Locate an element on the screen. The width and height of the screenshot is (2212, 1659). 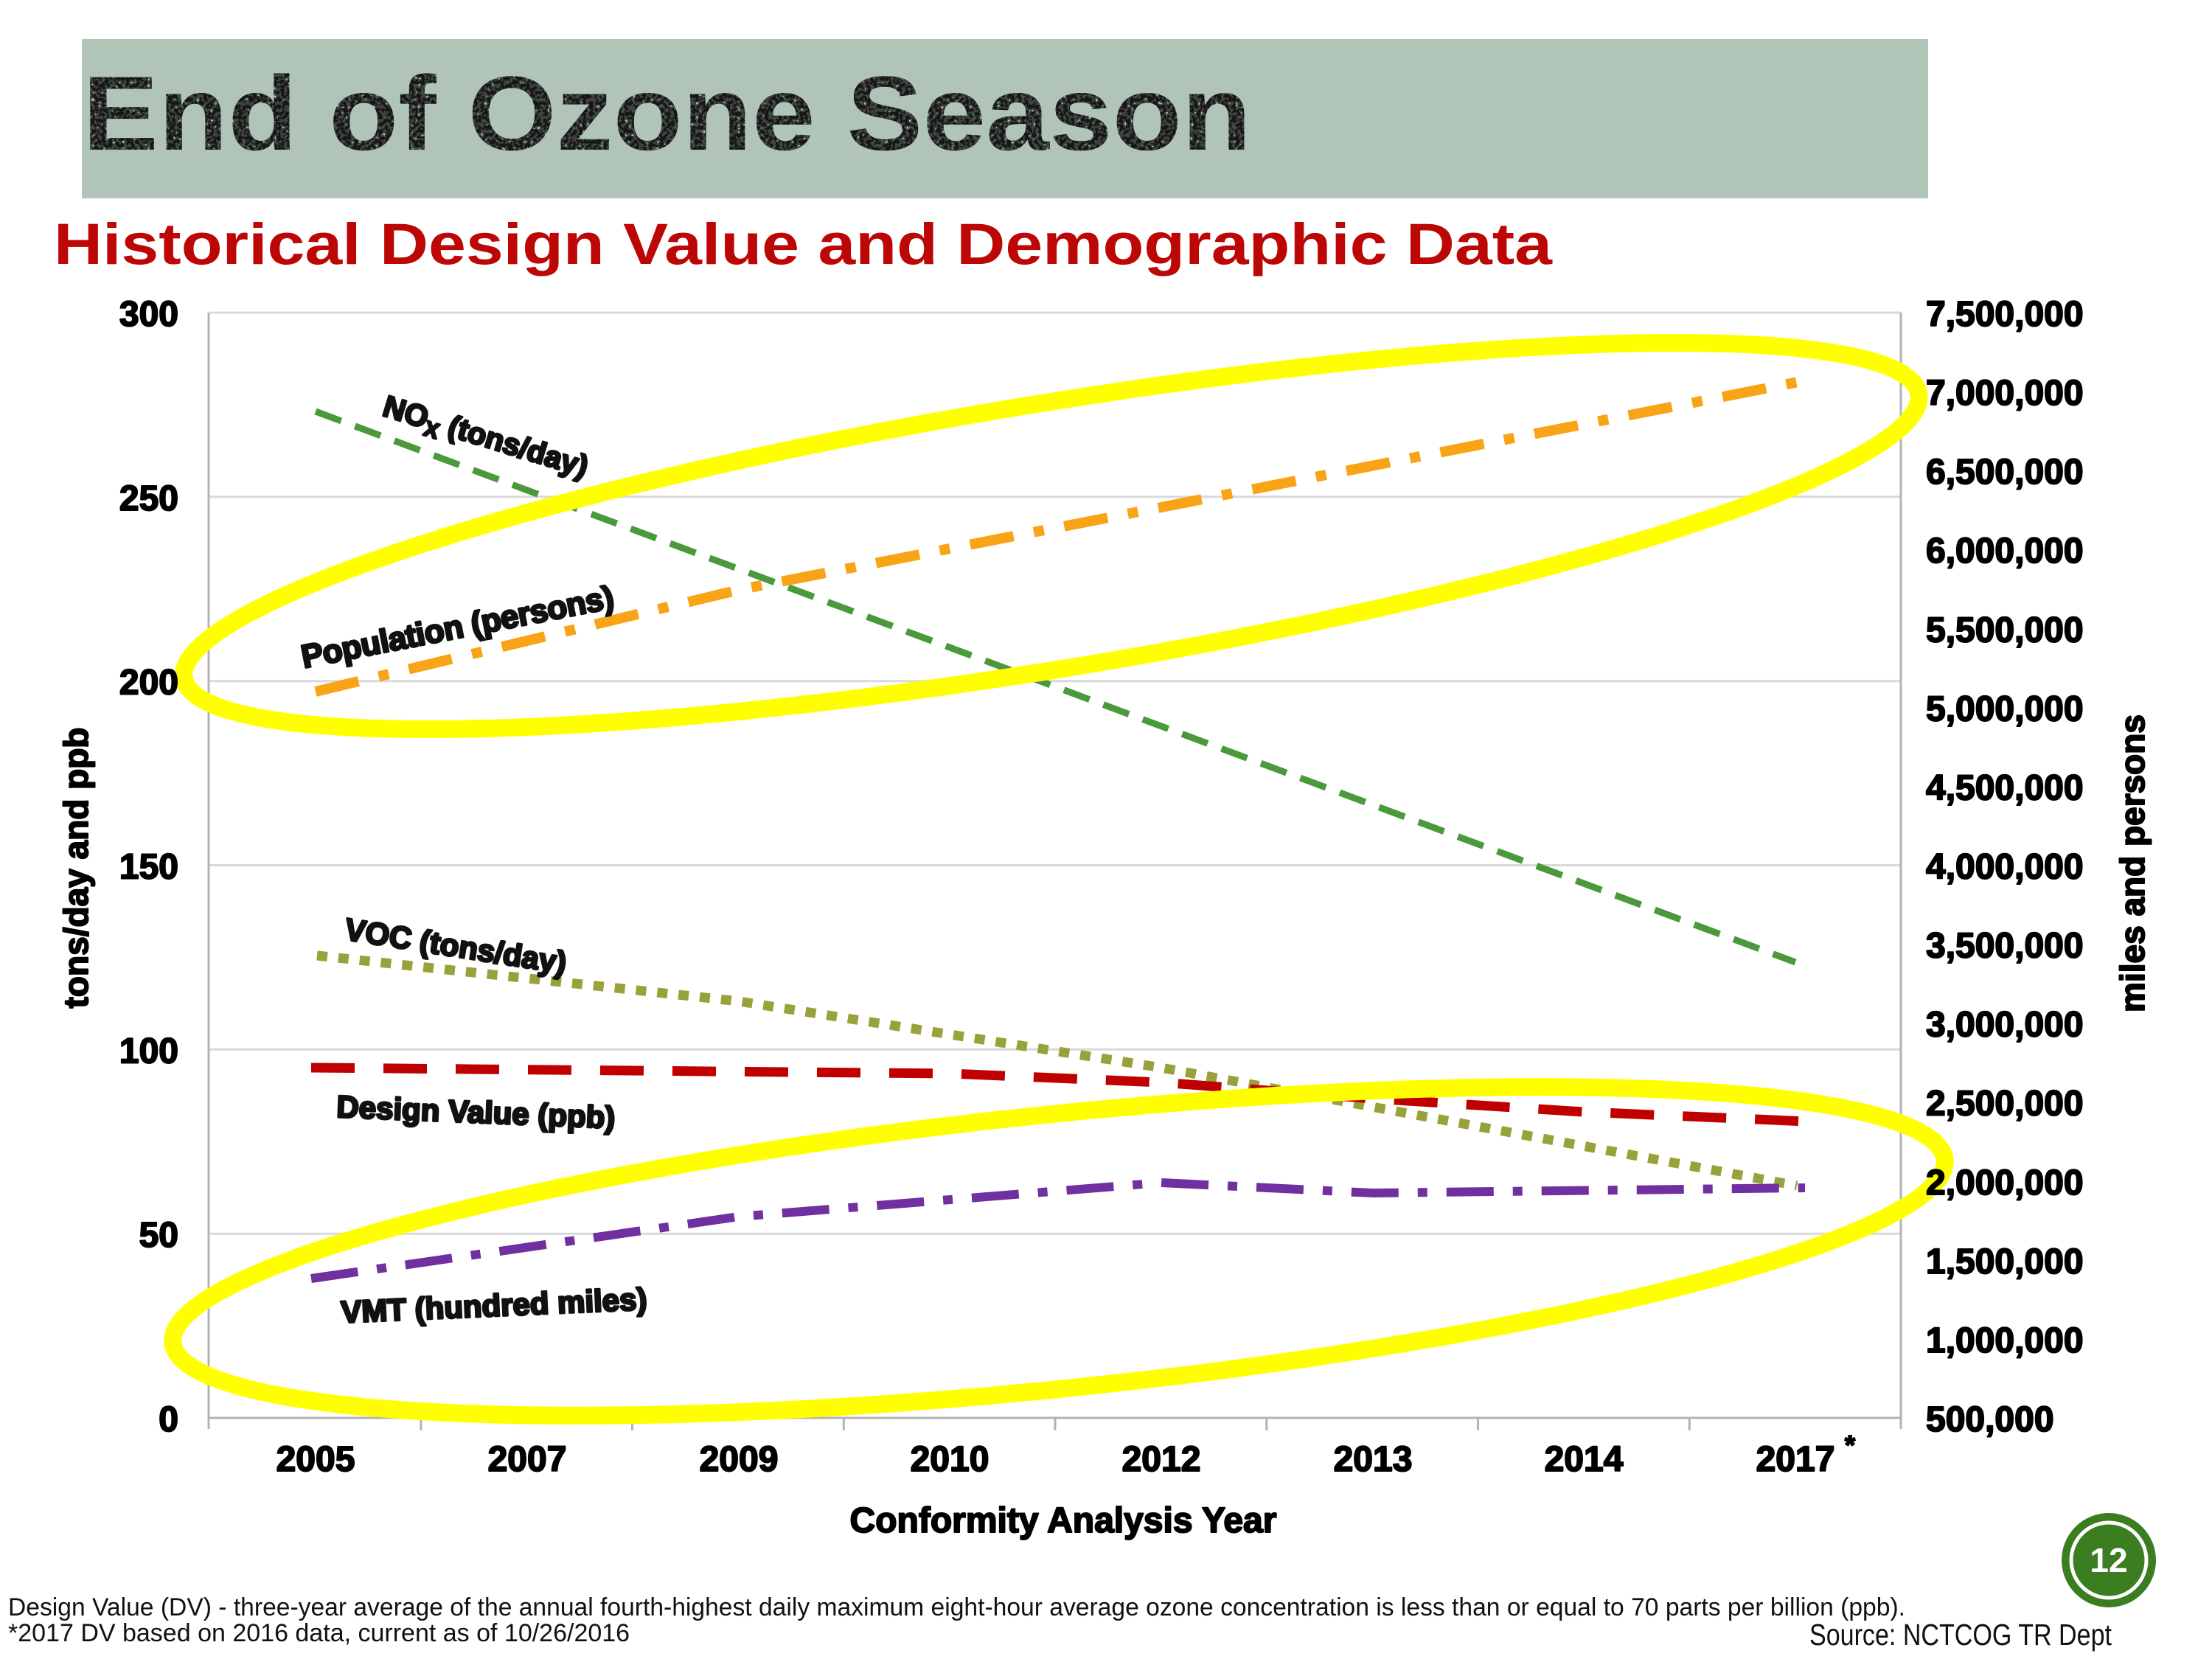
svg-text: 12 is located at coordinates (2108, 1560).